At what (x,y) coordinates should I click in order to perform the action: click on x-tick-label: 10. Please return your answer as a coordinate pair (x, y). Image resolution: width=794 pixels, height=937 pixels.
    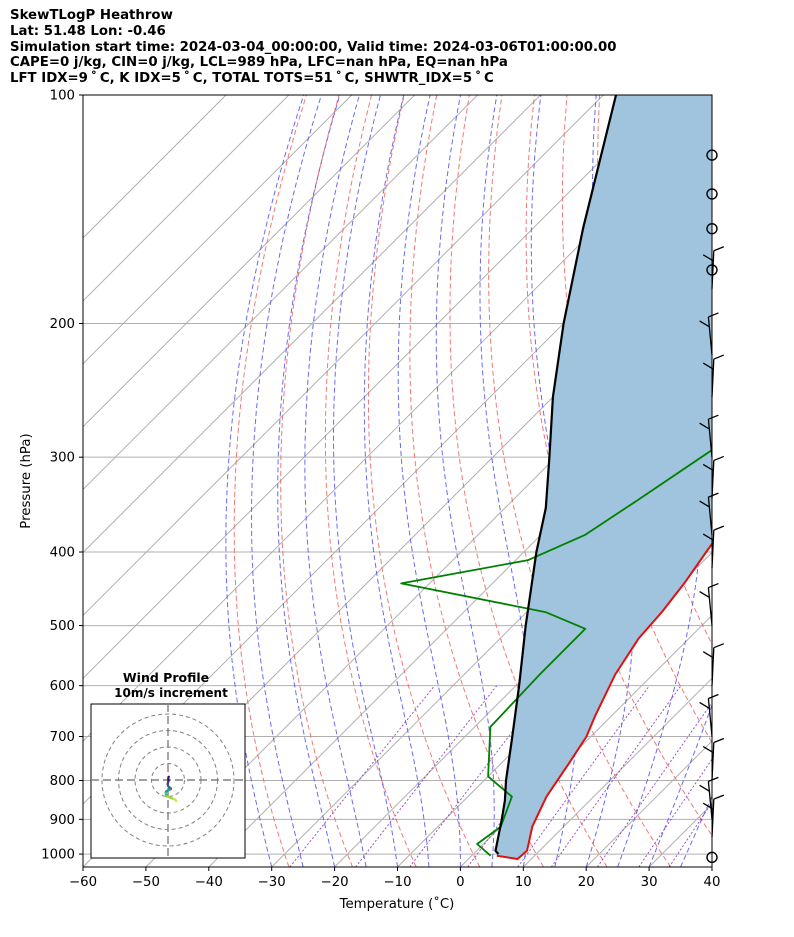
    Looking at the image, I should click on (523, 882).